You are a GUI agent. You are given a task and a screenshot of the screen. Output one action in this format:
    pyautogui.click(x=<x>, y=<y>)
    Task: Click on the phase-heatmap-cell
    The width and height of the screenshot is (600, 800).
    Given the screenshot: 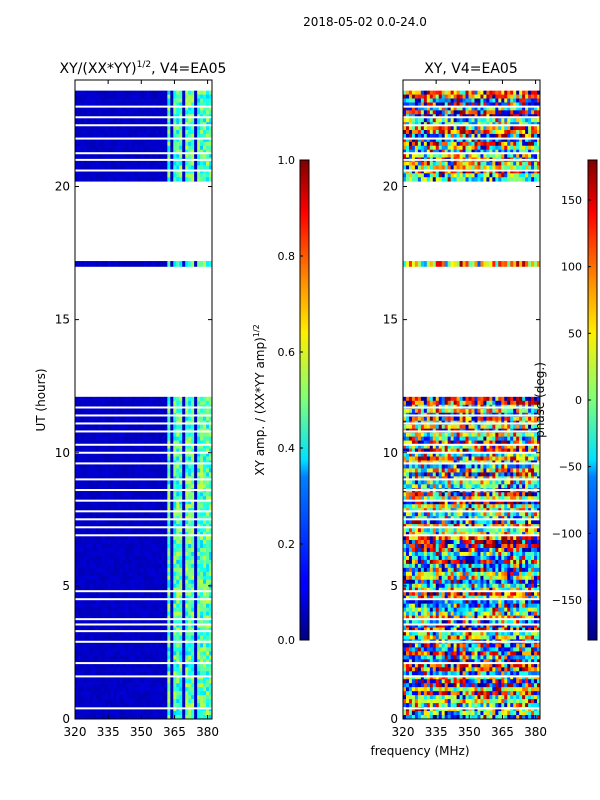 What is the action you would take?
    pyautogui.click(x=455, y=403)
    